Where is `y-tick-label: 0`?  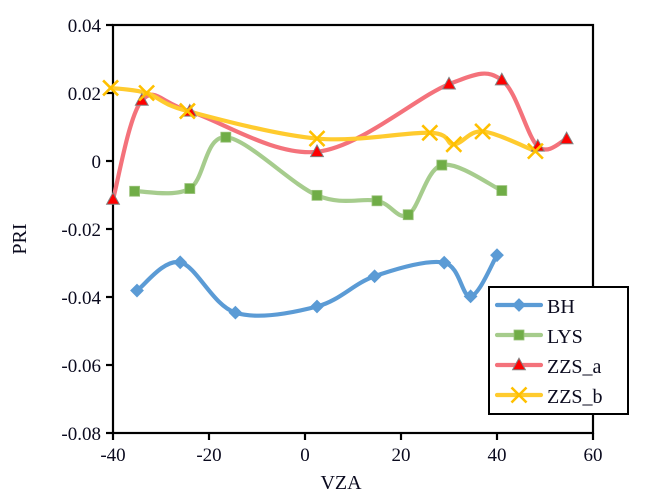
y-tick-label: 0 is located at coordinates (97, 162).